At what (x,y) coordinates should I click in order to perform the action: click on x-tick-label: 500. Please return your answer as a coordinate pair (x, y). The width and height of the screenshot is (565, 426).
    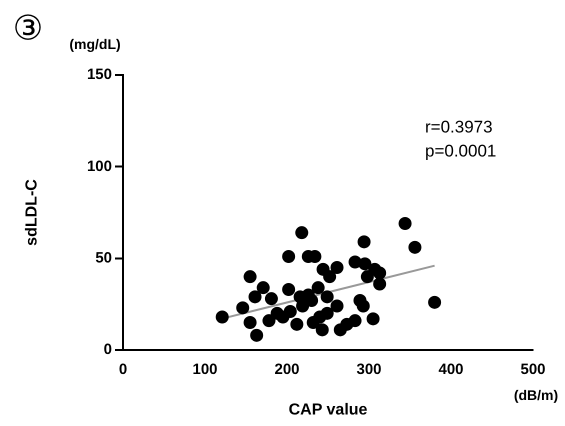
    Looking at the image, I should click on (533, 369).